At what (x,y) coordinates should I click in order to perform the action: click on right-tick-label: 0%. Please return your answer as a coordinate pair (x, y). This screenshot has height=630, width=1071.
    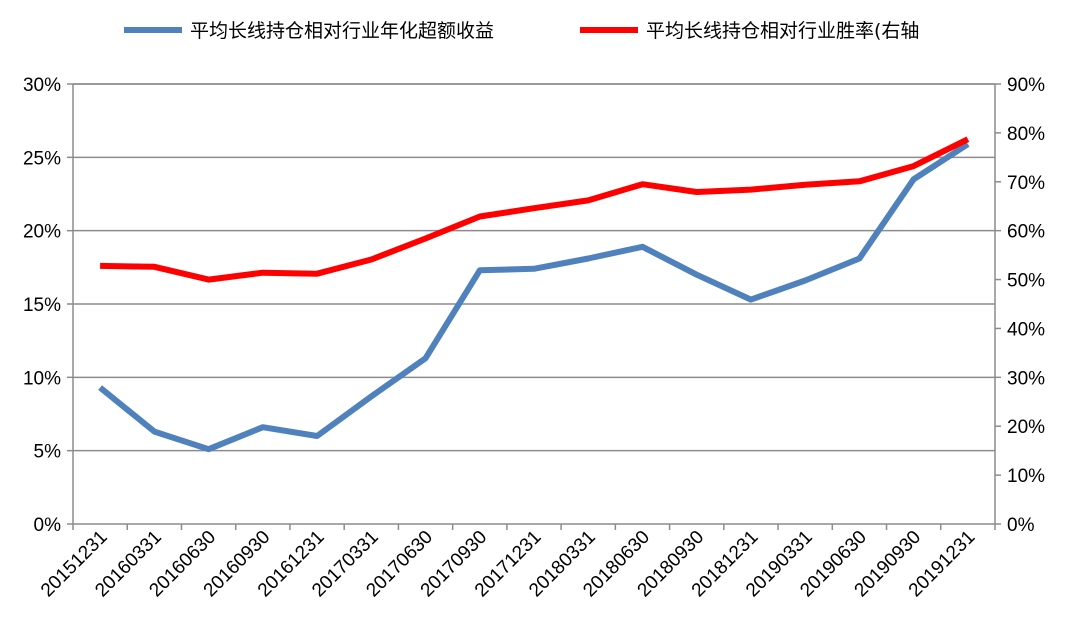
    Looking at the image, I should click on (1021, 525).